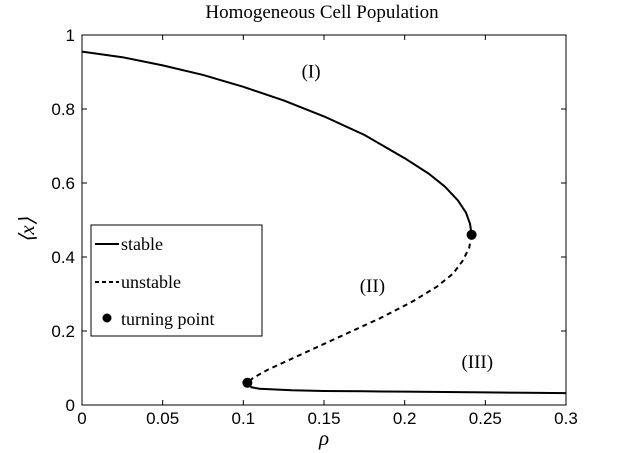  Describe the element at coordinates (151, 282) in the screenshot. I see `legend-unstable-label: unstable` at that location.